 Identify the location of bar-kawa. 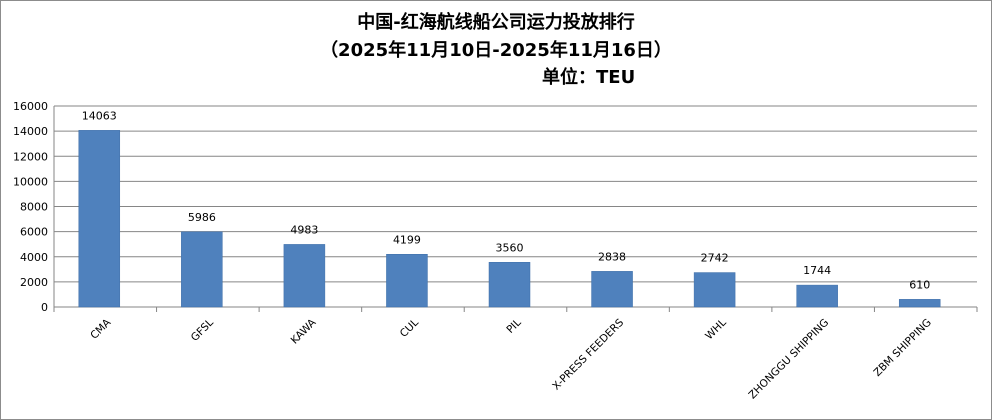
(304, 276).